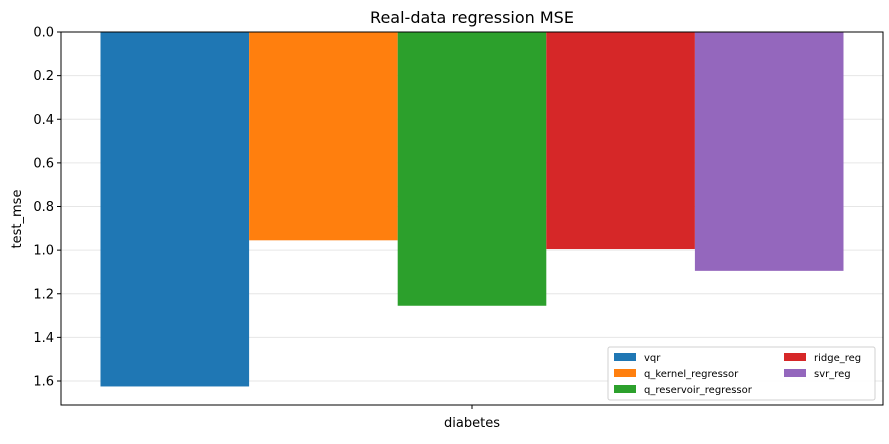  I want to click on y-tick-label: 1.6, so click(43, 382).